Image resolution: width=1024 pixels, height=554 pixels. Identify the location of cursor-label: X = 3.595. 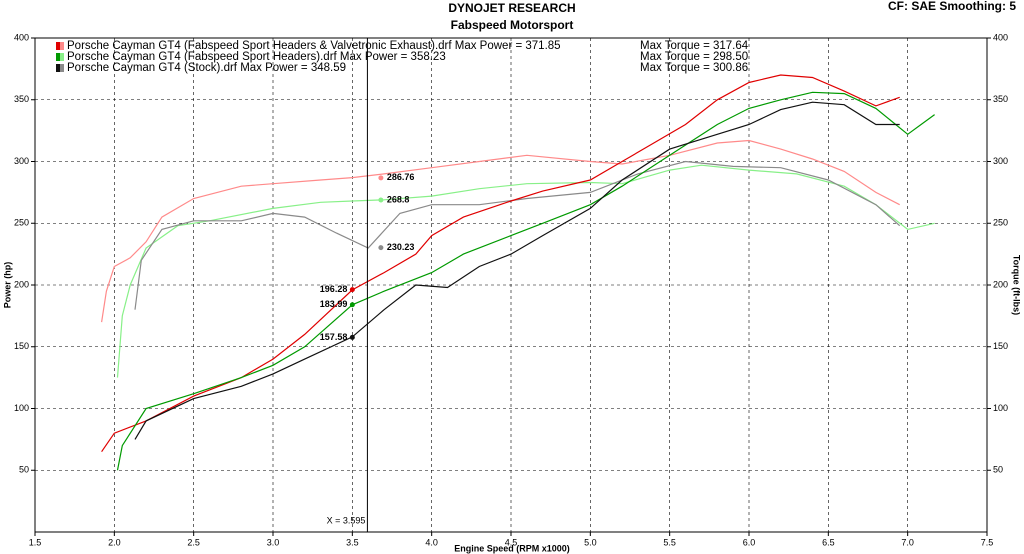
(346, 520).